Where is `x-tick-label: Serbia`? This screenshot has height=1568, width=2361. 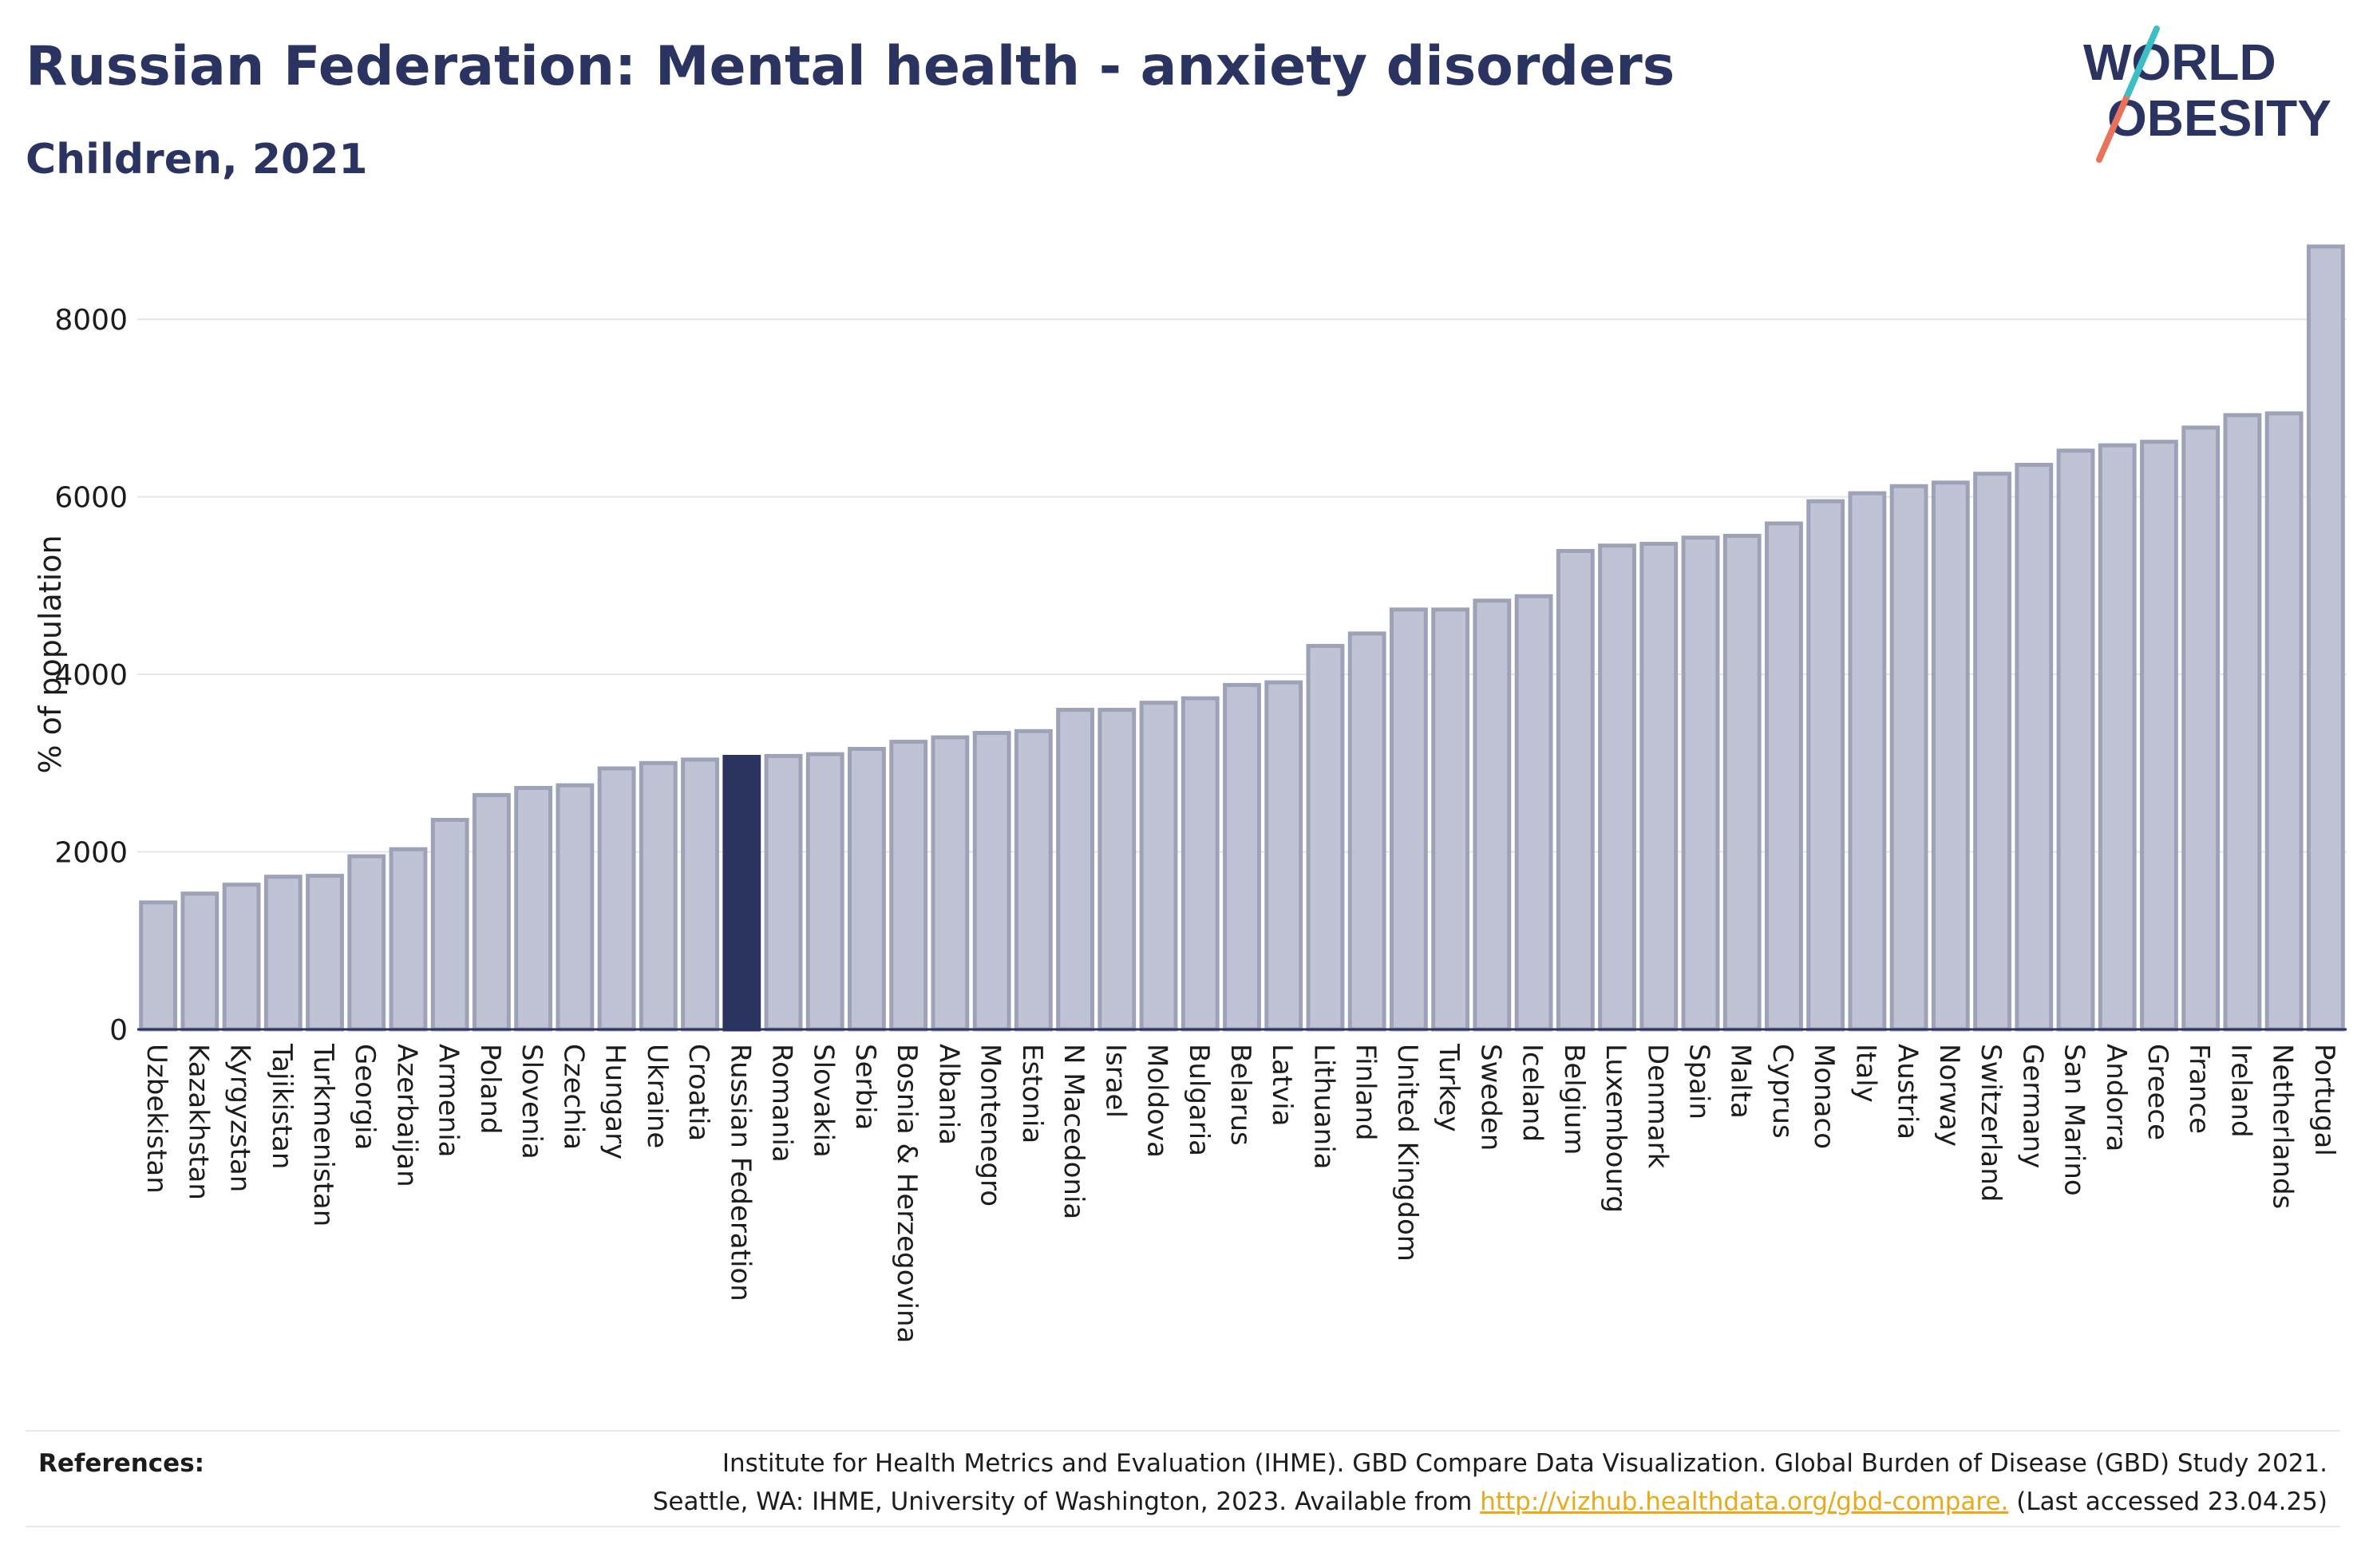
x-tick-label: Serbia is located at coordinates (865, 1087).